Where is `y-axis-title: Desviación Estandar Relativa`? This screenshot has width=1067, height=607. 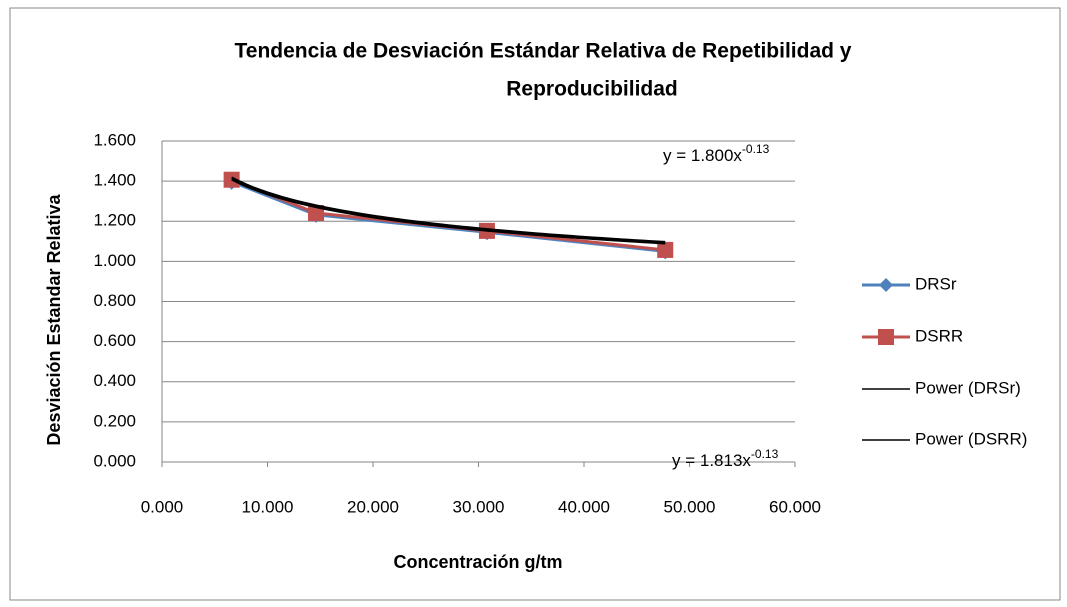 y-axis-title: Desviación Estandar Relativa is located at coordinates (54, 319).